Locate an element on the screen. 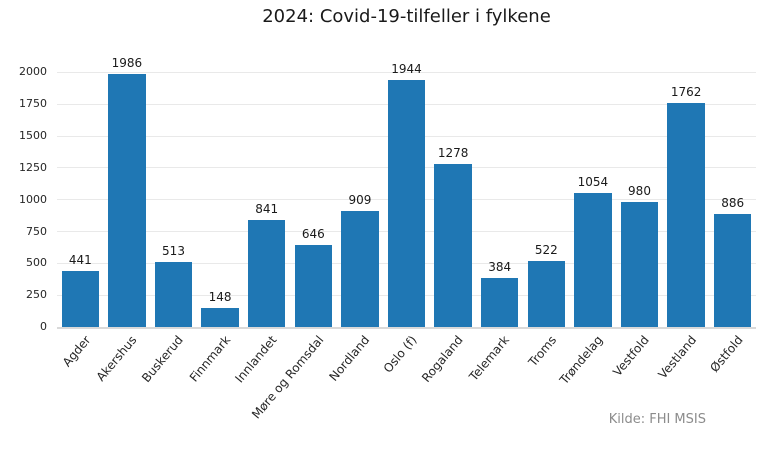 Image resolution: width=766 pixels, height=466 pixels. x-axis-label: Vestfold is located at coordinates (631, 356).